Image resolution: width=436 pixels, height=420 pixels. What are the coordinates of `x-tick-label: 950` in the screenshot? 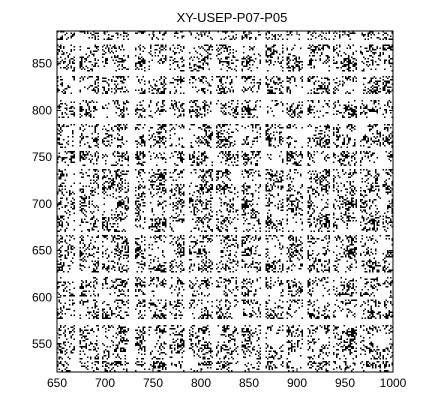 It's located at (345, 383).